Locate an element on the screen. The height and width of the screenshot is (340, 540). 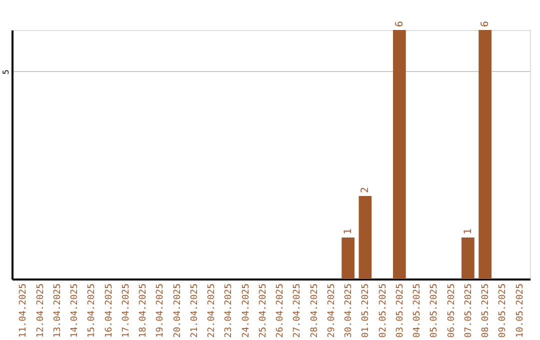
x-tick-label: 09.05.2025 is located at coordinates (503, 311).